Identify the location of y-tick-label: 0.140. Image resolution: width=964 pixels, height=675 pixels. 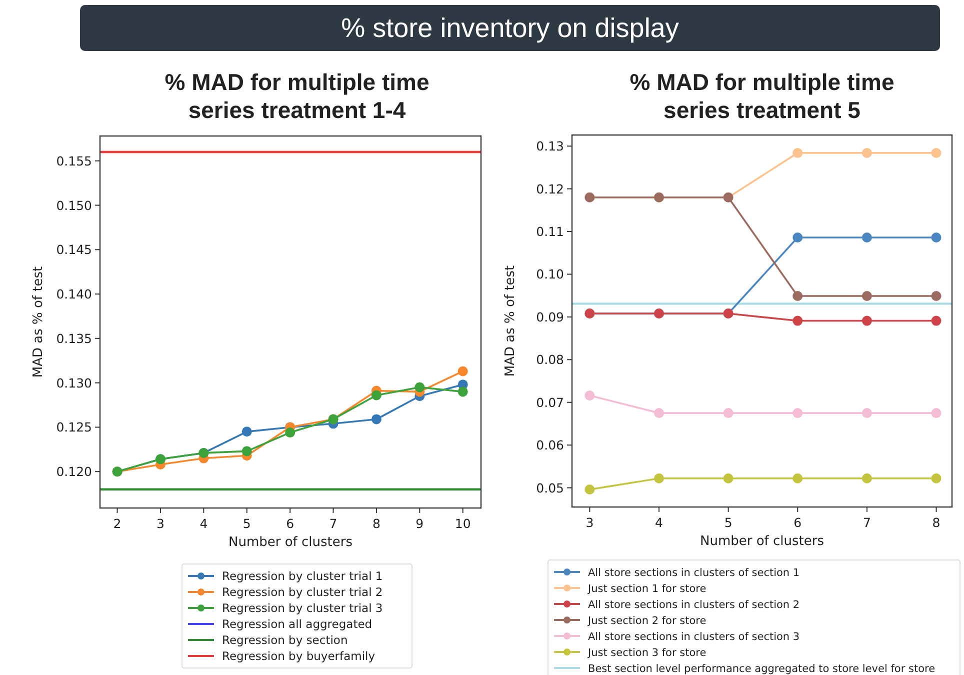
(74, 294).